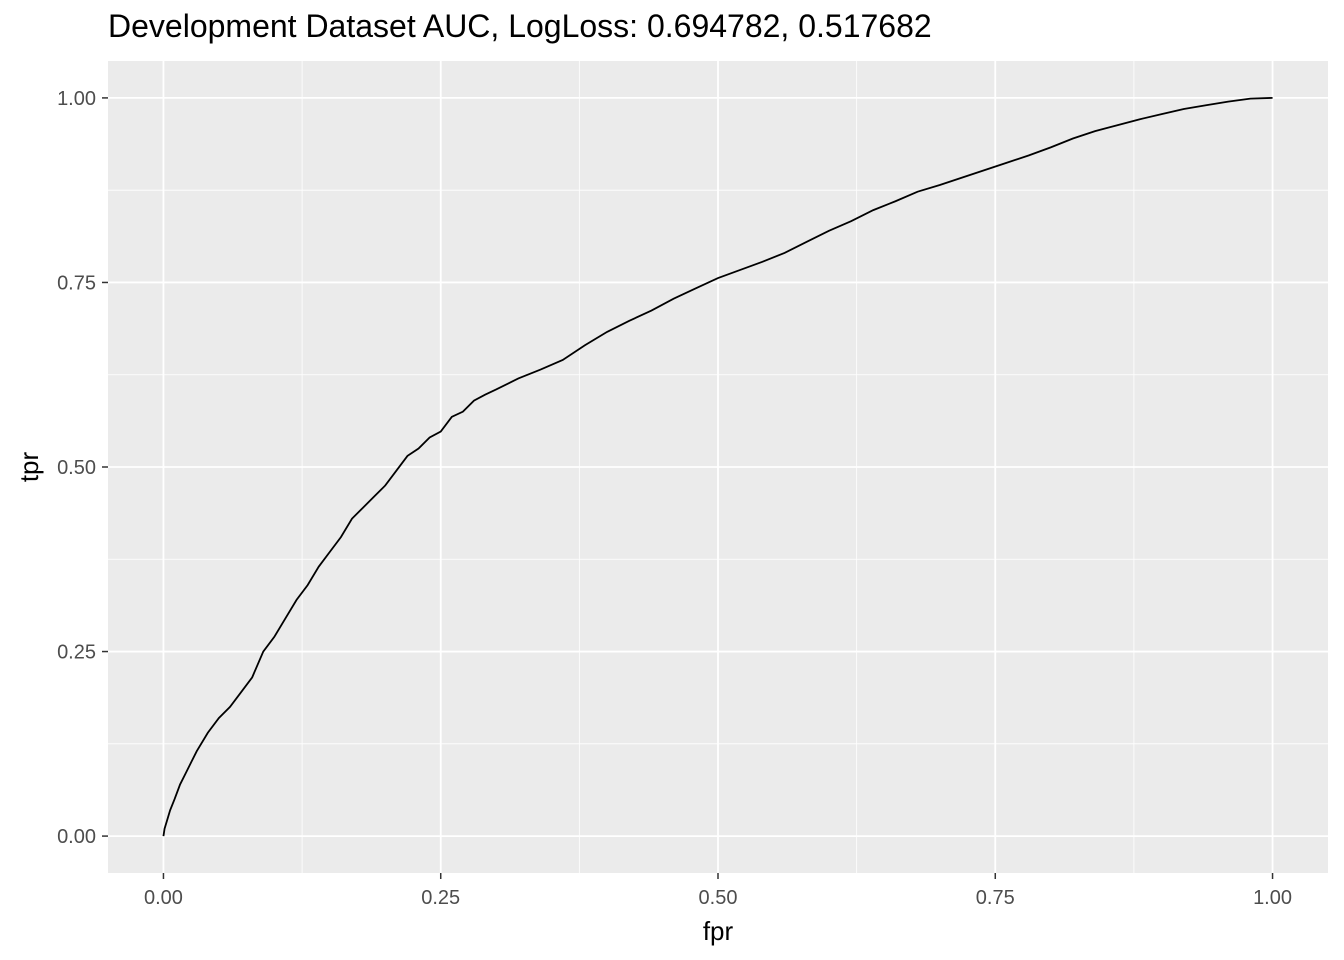  What do you see at coordinates (76, 283) in the screenshot?
I see `y-tick-label: 0.75` at bounding box center [76, 283].